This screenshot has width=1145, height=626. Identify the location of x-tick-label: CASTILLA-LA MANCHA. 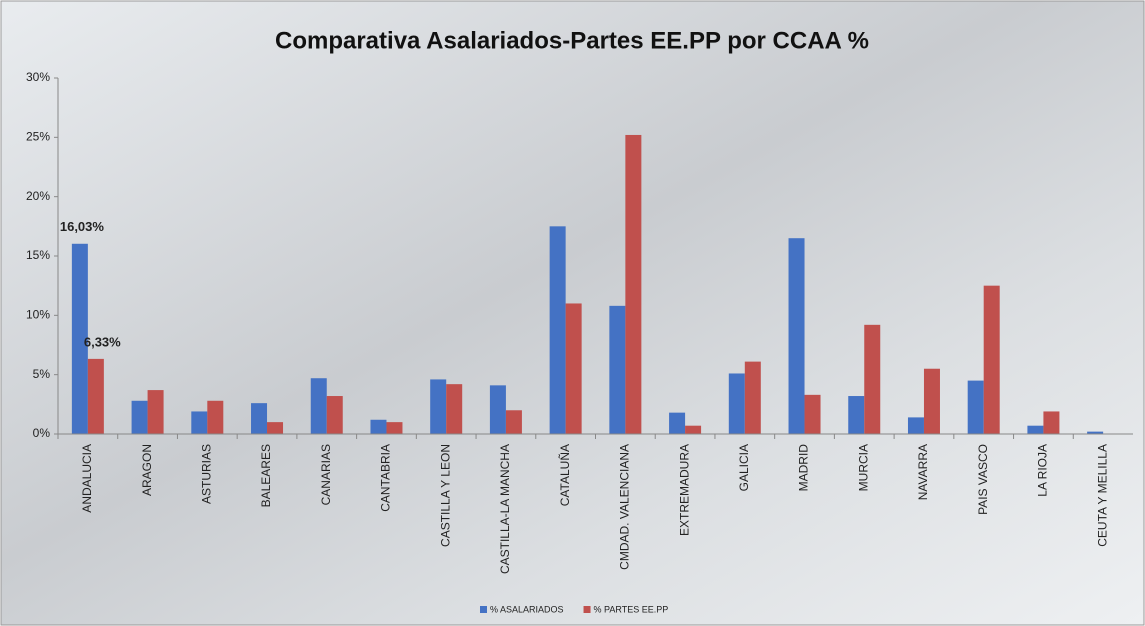
(505, 509).